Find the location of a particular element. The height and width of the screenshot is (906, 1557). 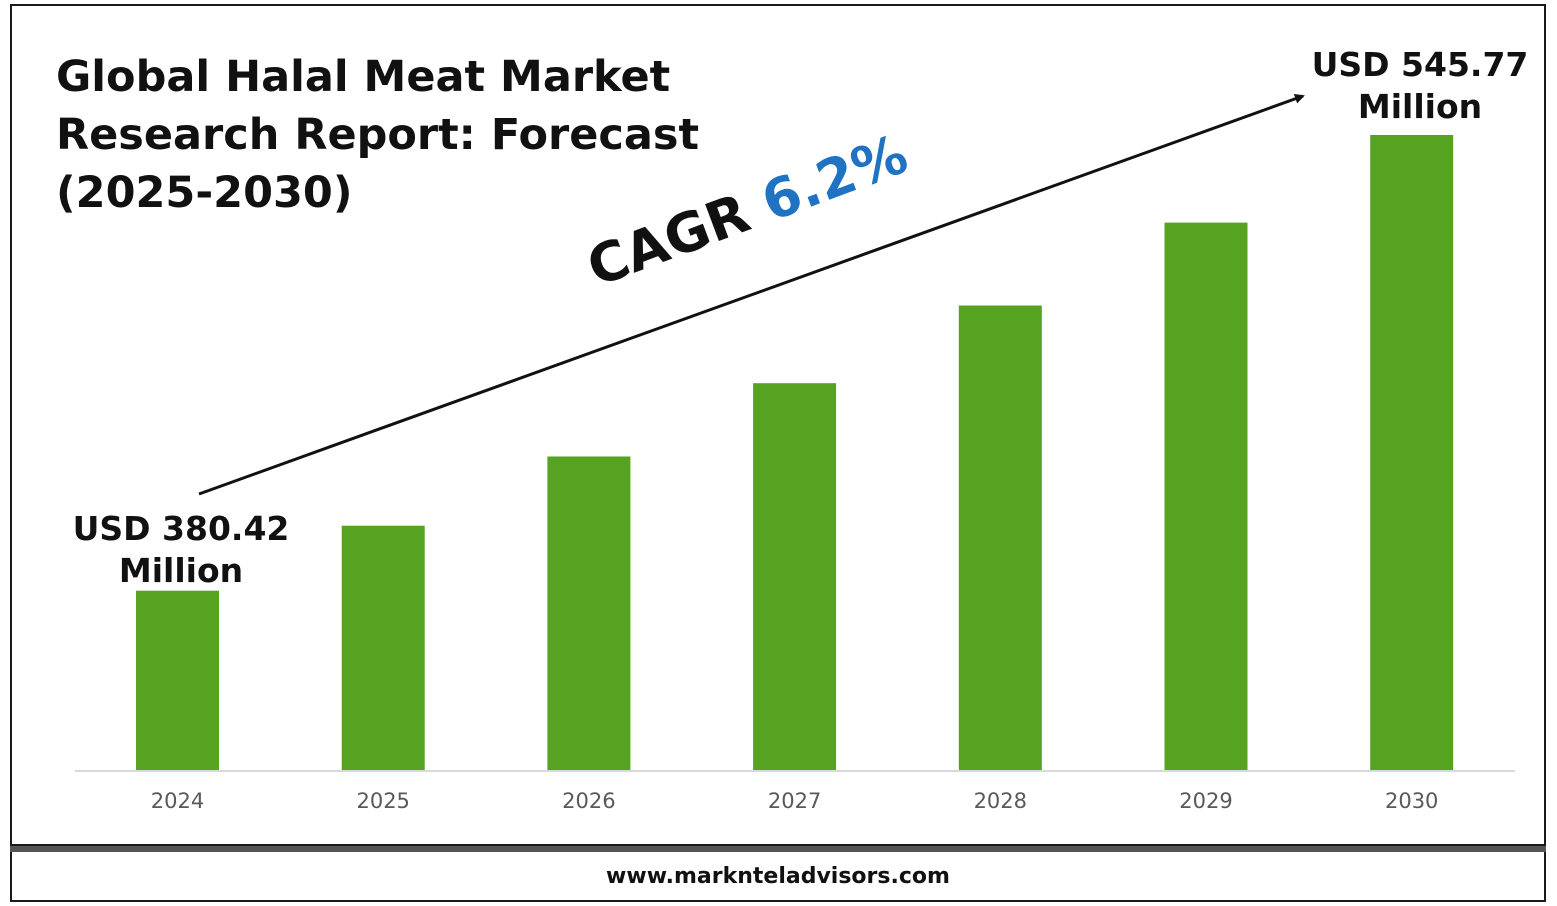

end-value-label: USD 545.77 Million is located at coordinates (1420, 86).